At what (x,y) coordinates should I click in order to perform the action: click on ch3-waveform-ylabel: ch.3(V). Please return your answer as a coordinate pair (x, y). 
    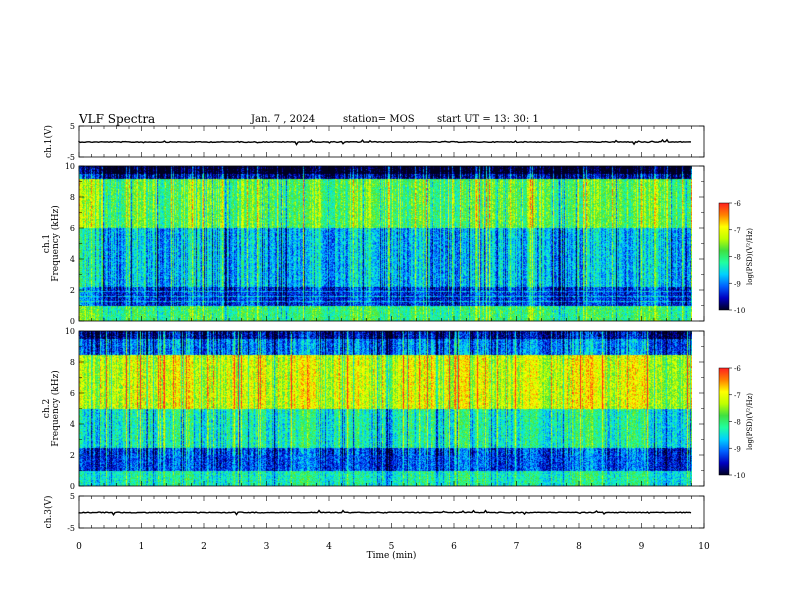
    Looking at the image, I should click on (48, 512).